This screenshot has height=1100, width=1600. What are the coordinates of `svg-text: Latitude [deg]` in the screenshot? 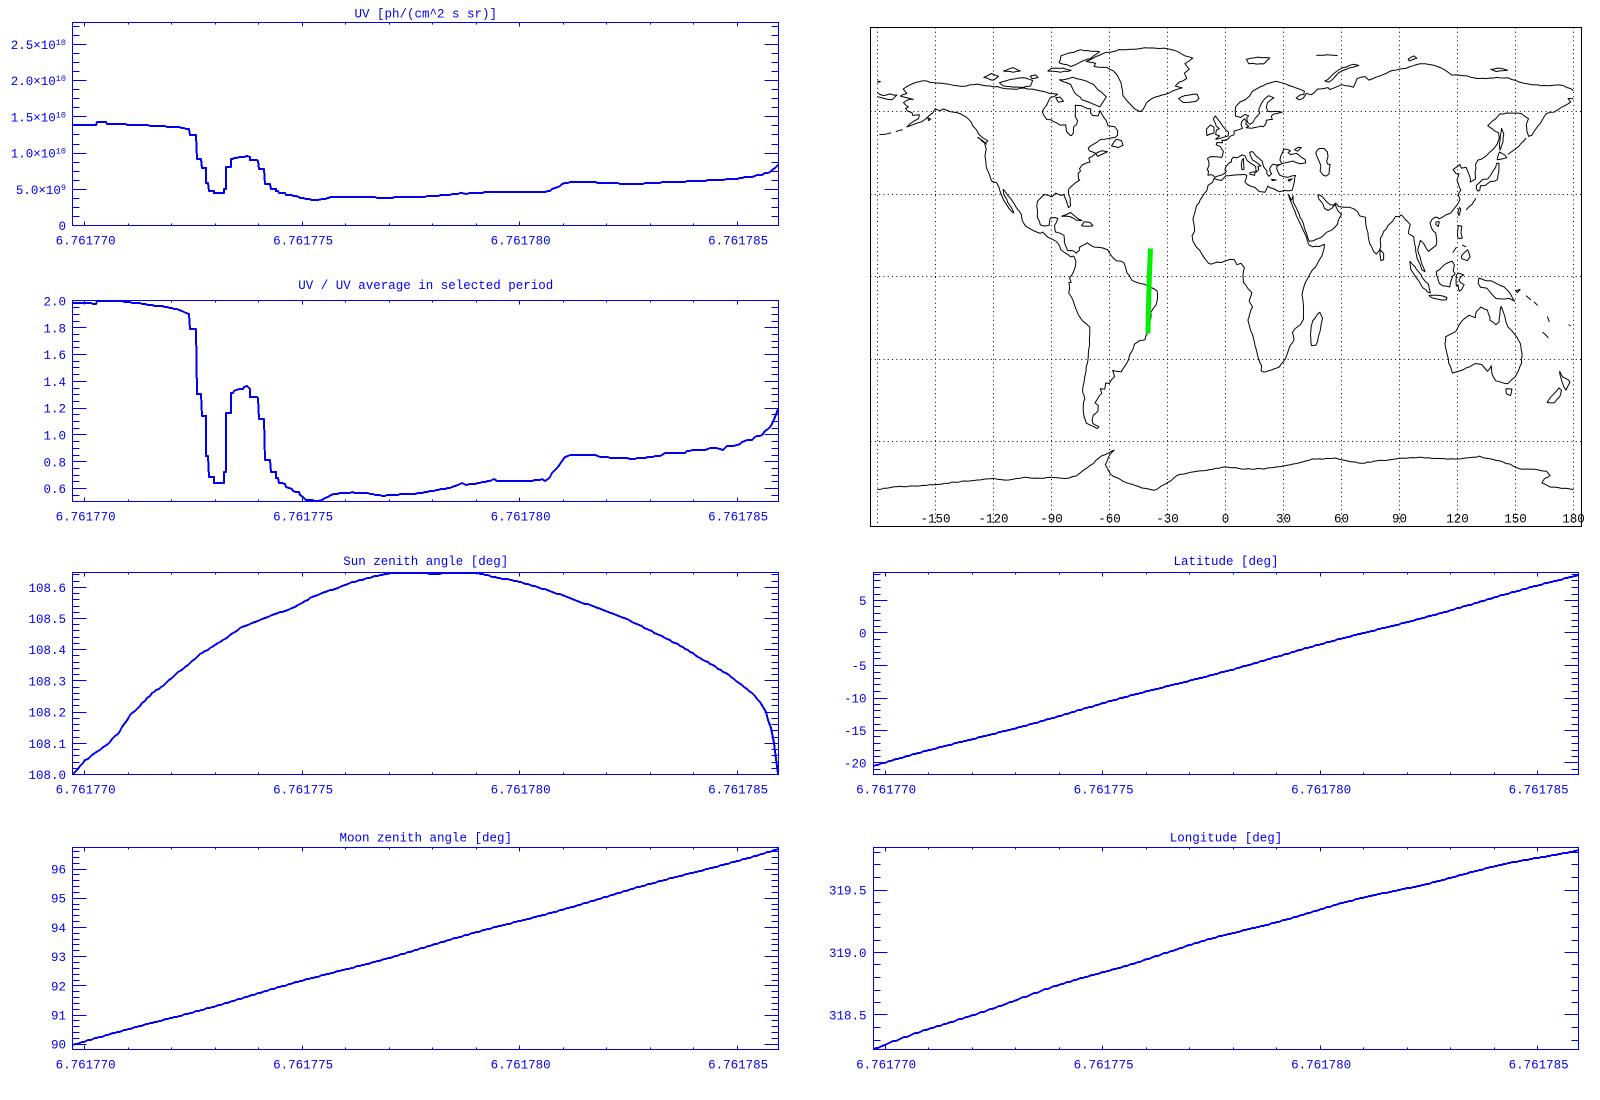 It's located at (1225, 562).